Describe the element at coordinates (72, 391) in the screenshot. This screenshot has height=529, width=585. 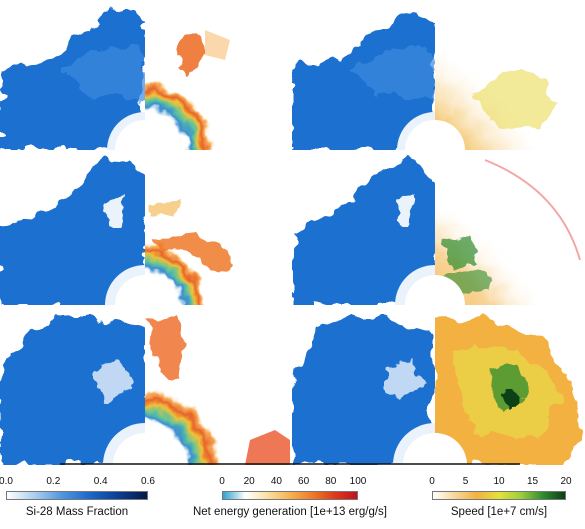
I see `panel-r3-si28` at that location.